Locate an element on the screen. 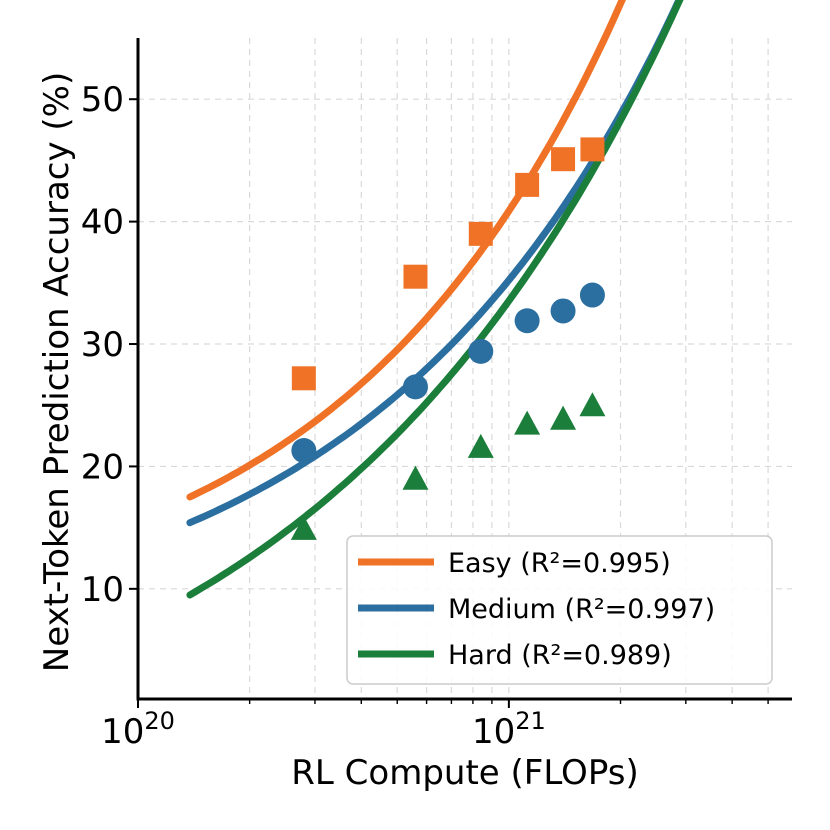 The height and width of the screenshot is (830, 830). x-ticks: 1020 1021 is located at coordinates (435, 725).